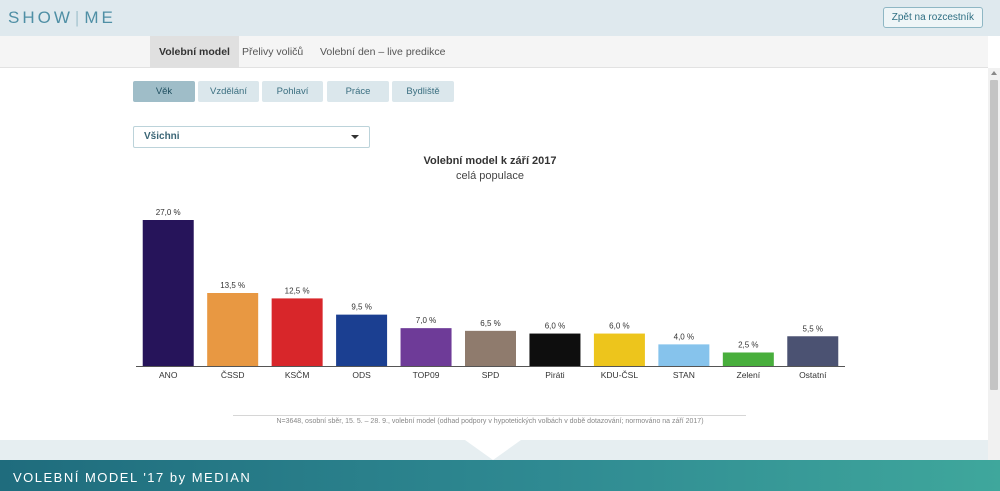 The height and width of the screenshot is (491, 1000). I want to click on tab-prelivy-volicu: Přelivy voličů, so click(273, 52).